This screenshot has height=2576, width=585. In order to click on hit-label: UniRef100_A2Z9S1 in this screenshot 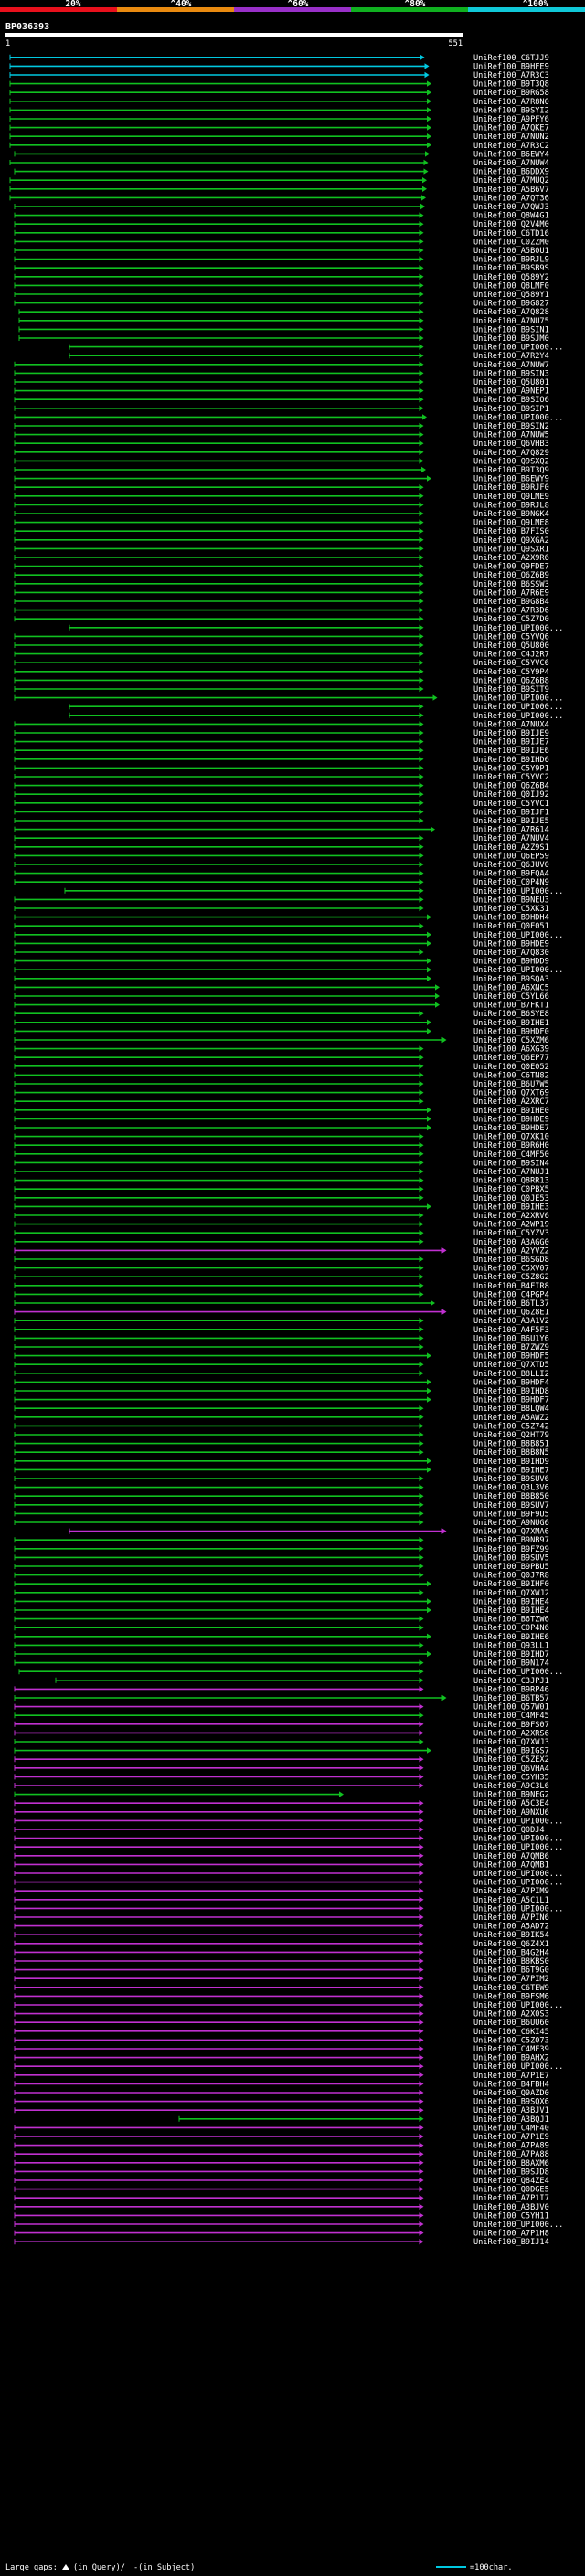, I will do `click(511, 848)`.